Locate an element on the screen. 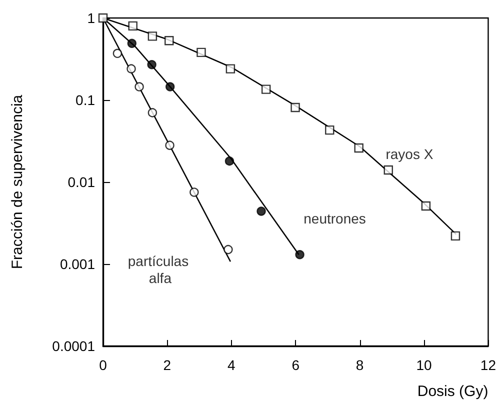 Image resolution: width=499 pixels, height=413 pixels. x-tick-label: 0 is located at coordinates (103, 365).